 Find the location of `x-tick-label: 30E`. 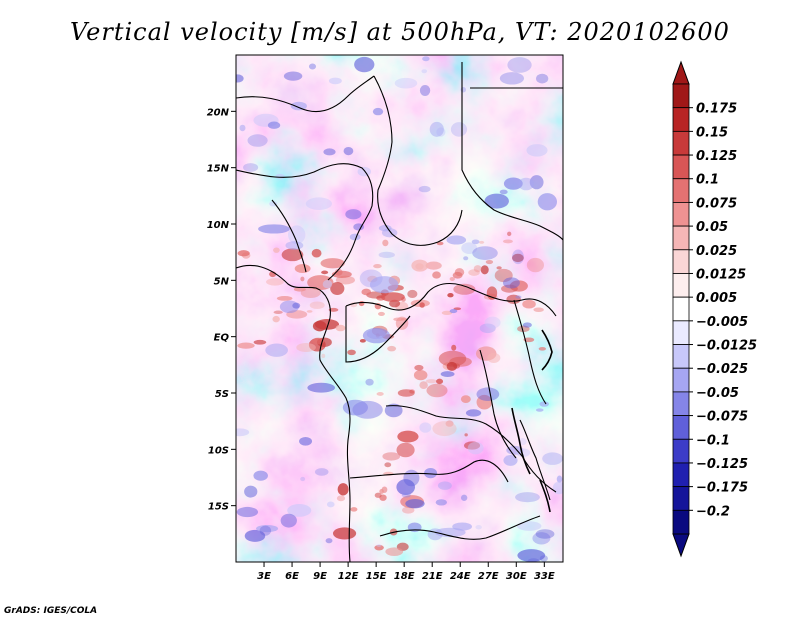

x-tick-label: 30E is located at coordinates (516, 576).